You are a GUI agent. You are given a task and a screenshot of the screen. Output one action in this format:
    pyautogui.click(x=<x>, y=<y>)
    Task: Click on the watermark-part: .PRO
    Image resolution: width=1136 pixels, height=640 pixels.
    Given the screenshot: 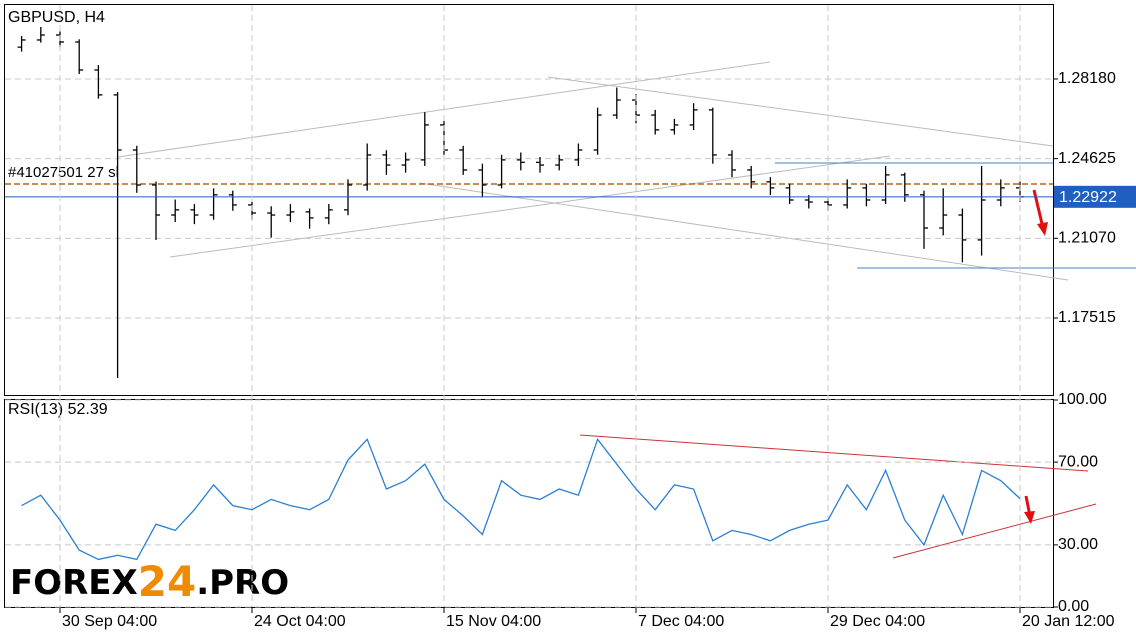 What is the action you would take?
    pyautogui.click(x=242, y=583)
    